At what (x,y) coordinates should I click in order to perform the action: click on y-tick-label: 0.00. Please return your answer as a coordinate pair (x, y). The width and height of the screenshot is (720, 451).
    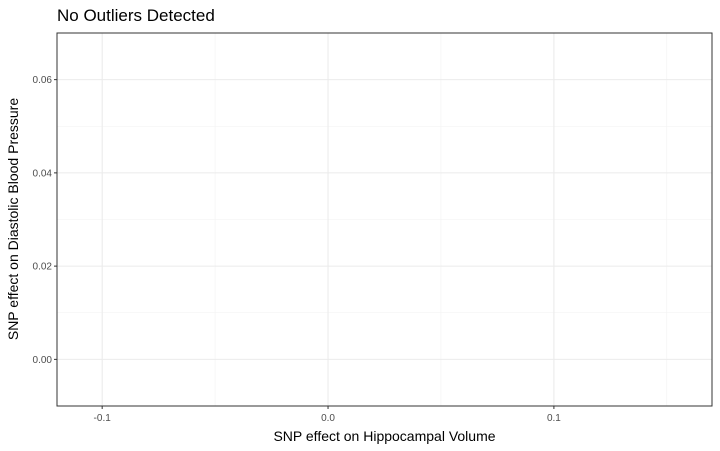
    Looking at the image, I should click on (43, 360).